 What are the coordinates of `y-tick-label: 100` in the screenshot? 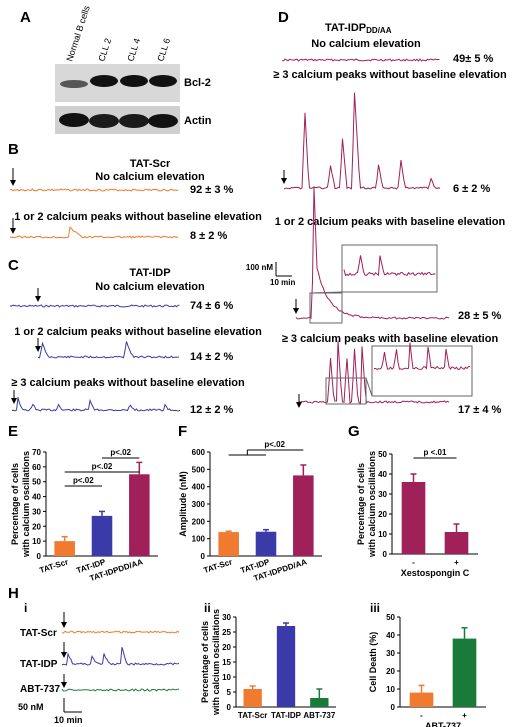 It's located at (199, 539).